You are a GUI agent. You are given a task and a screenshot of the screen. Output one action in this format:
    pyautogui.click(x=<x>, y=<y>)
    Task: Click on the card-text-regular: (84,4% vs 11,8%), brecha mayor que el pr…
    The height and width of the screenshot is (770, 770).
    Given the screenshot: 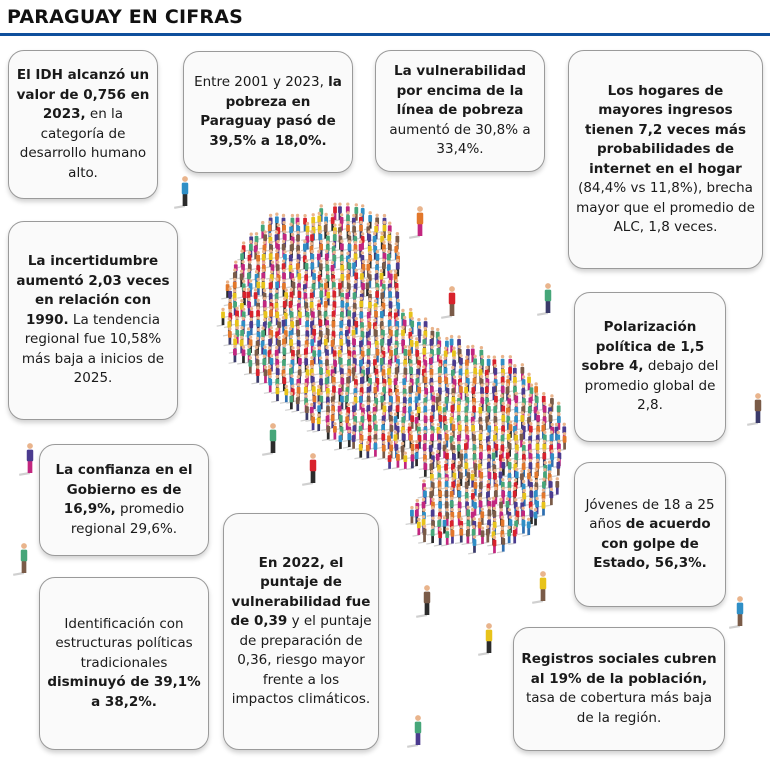 What is the action you would take?
    pyautogui.click(x=665, y=207)
    